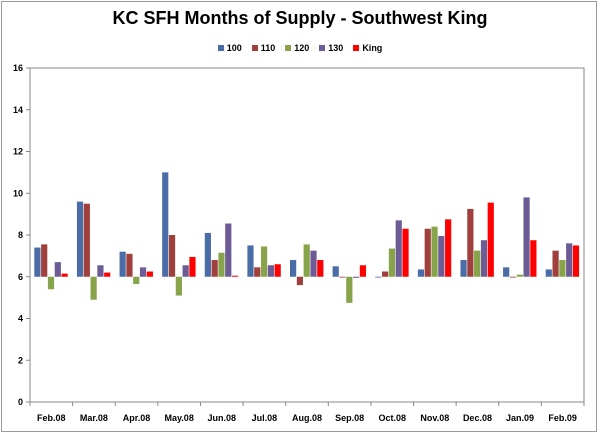 This screenshot has height=435, width=600. What do you see at coordinates (372, 48) in the screenshot?
I see `legend-label: King` at bounding box center [372, 48].